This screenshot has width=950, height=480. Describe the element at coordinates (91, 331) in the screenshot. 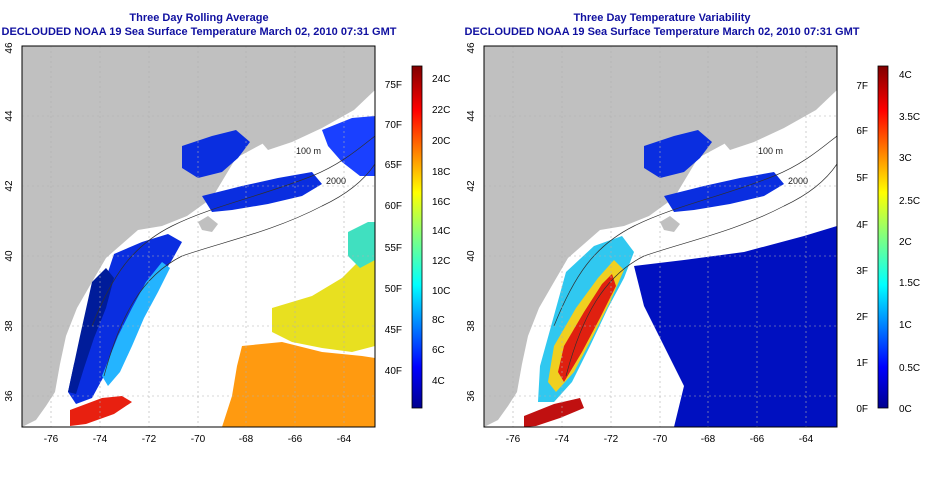

I see `sst-shelf-inner` at that location.